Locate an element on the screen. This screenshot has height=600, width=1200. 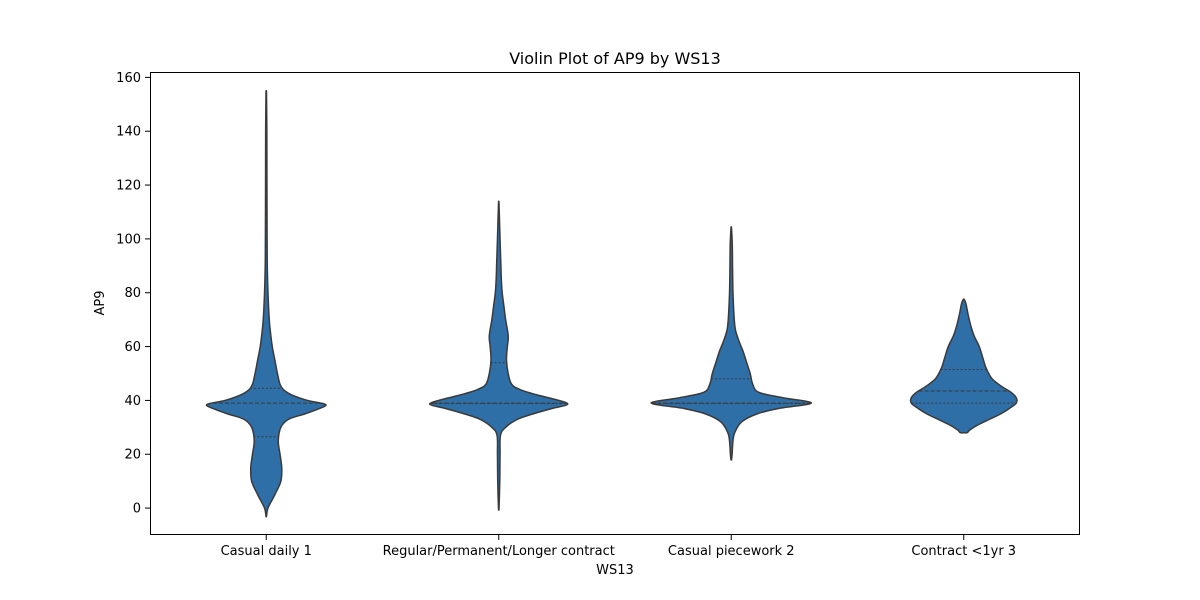
x-tick-label: Regular/Permanent/Longer contract is located at coordinates (499, 551).